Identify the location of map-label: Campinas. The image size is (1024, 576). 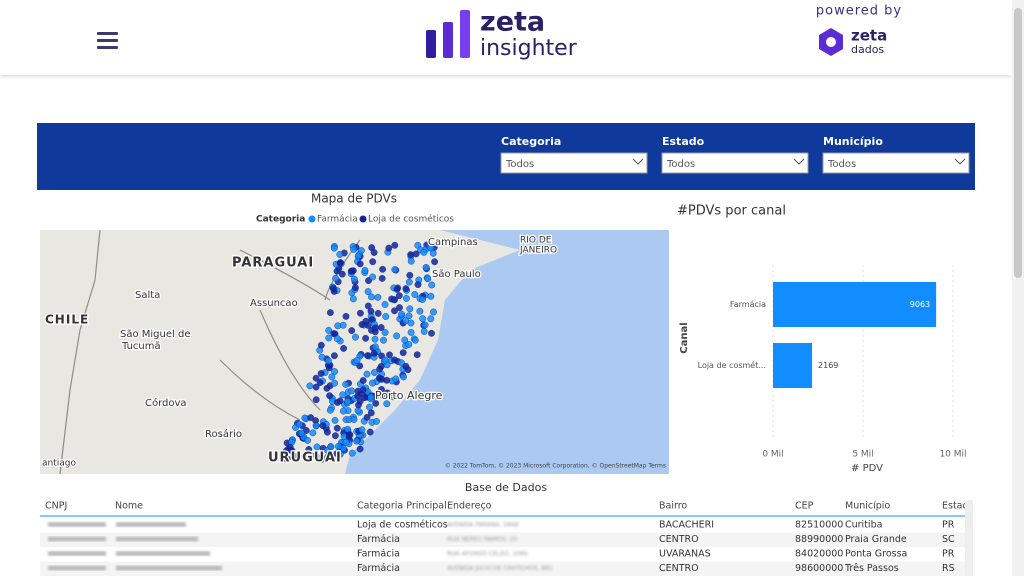
(453, 242).